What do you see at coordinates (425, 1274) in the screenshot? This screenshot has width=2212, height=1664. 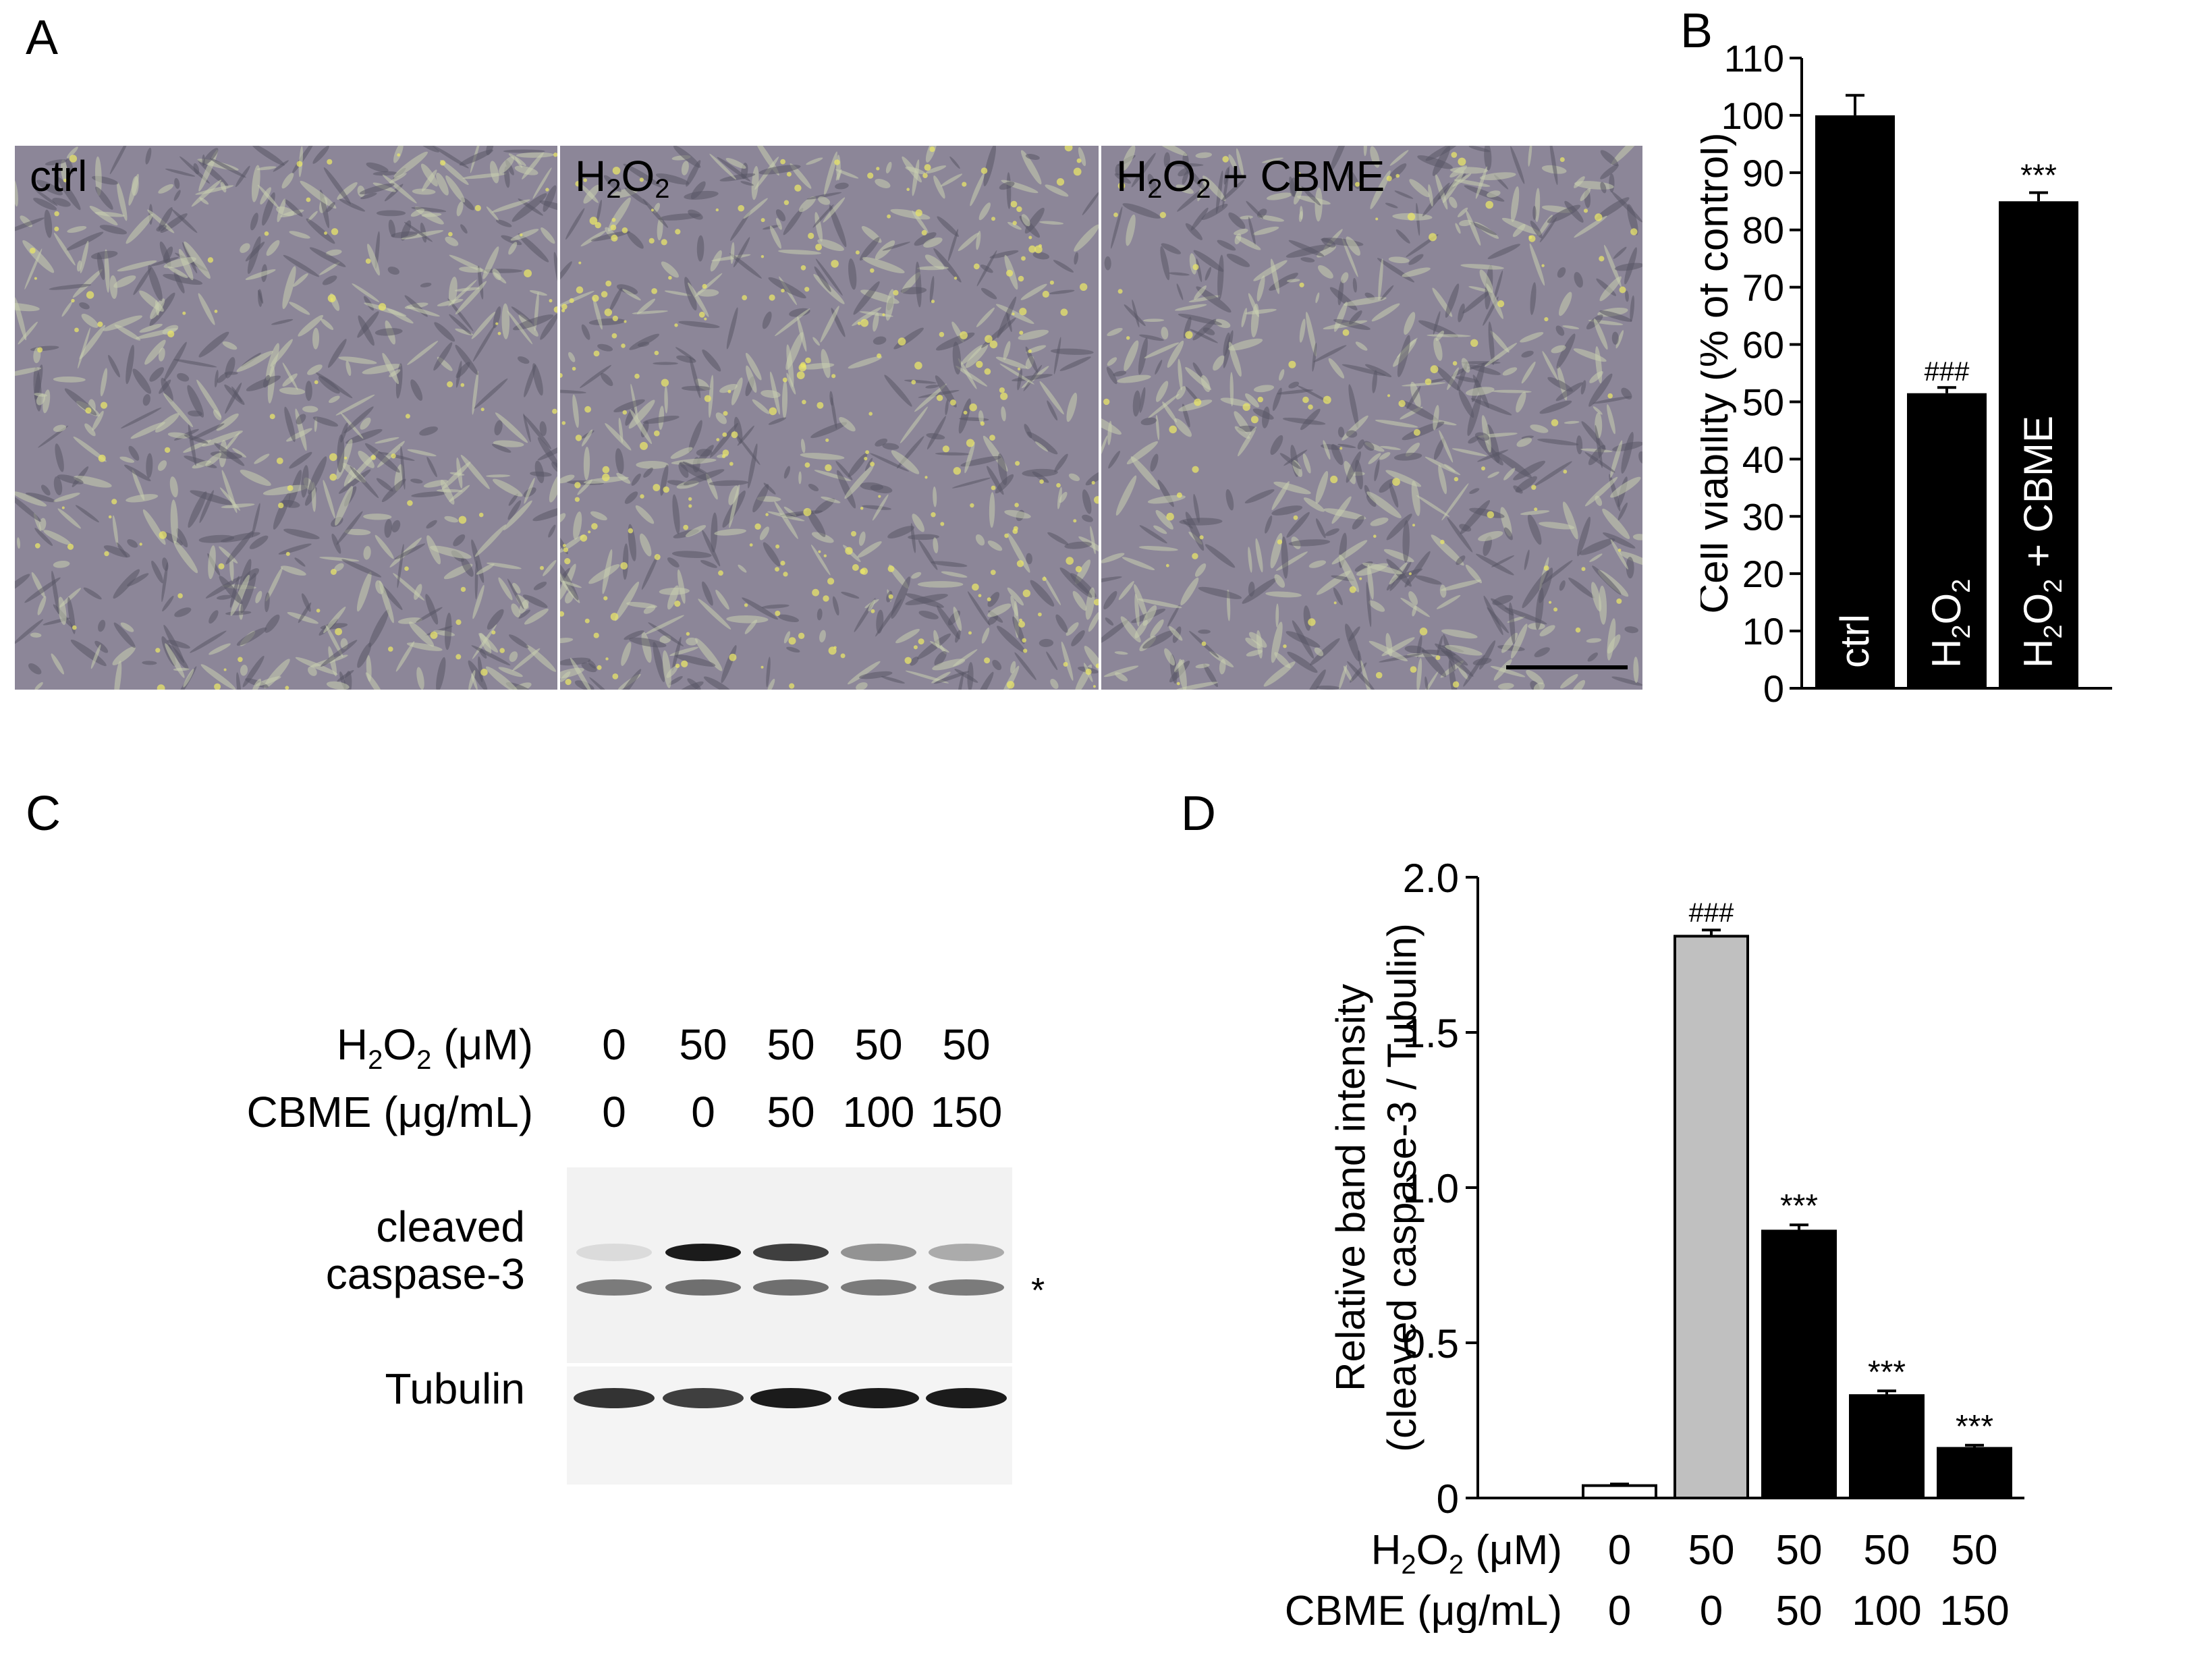 I see `band-label-caspase: caspase-3` at bounding box center [425, 1274].